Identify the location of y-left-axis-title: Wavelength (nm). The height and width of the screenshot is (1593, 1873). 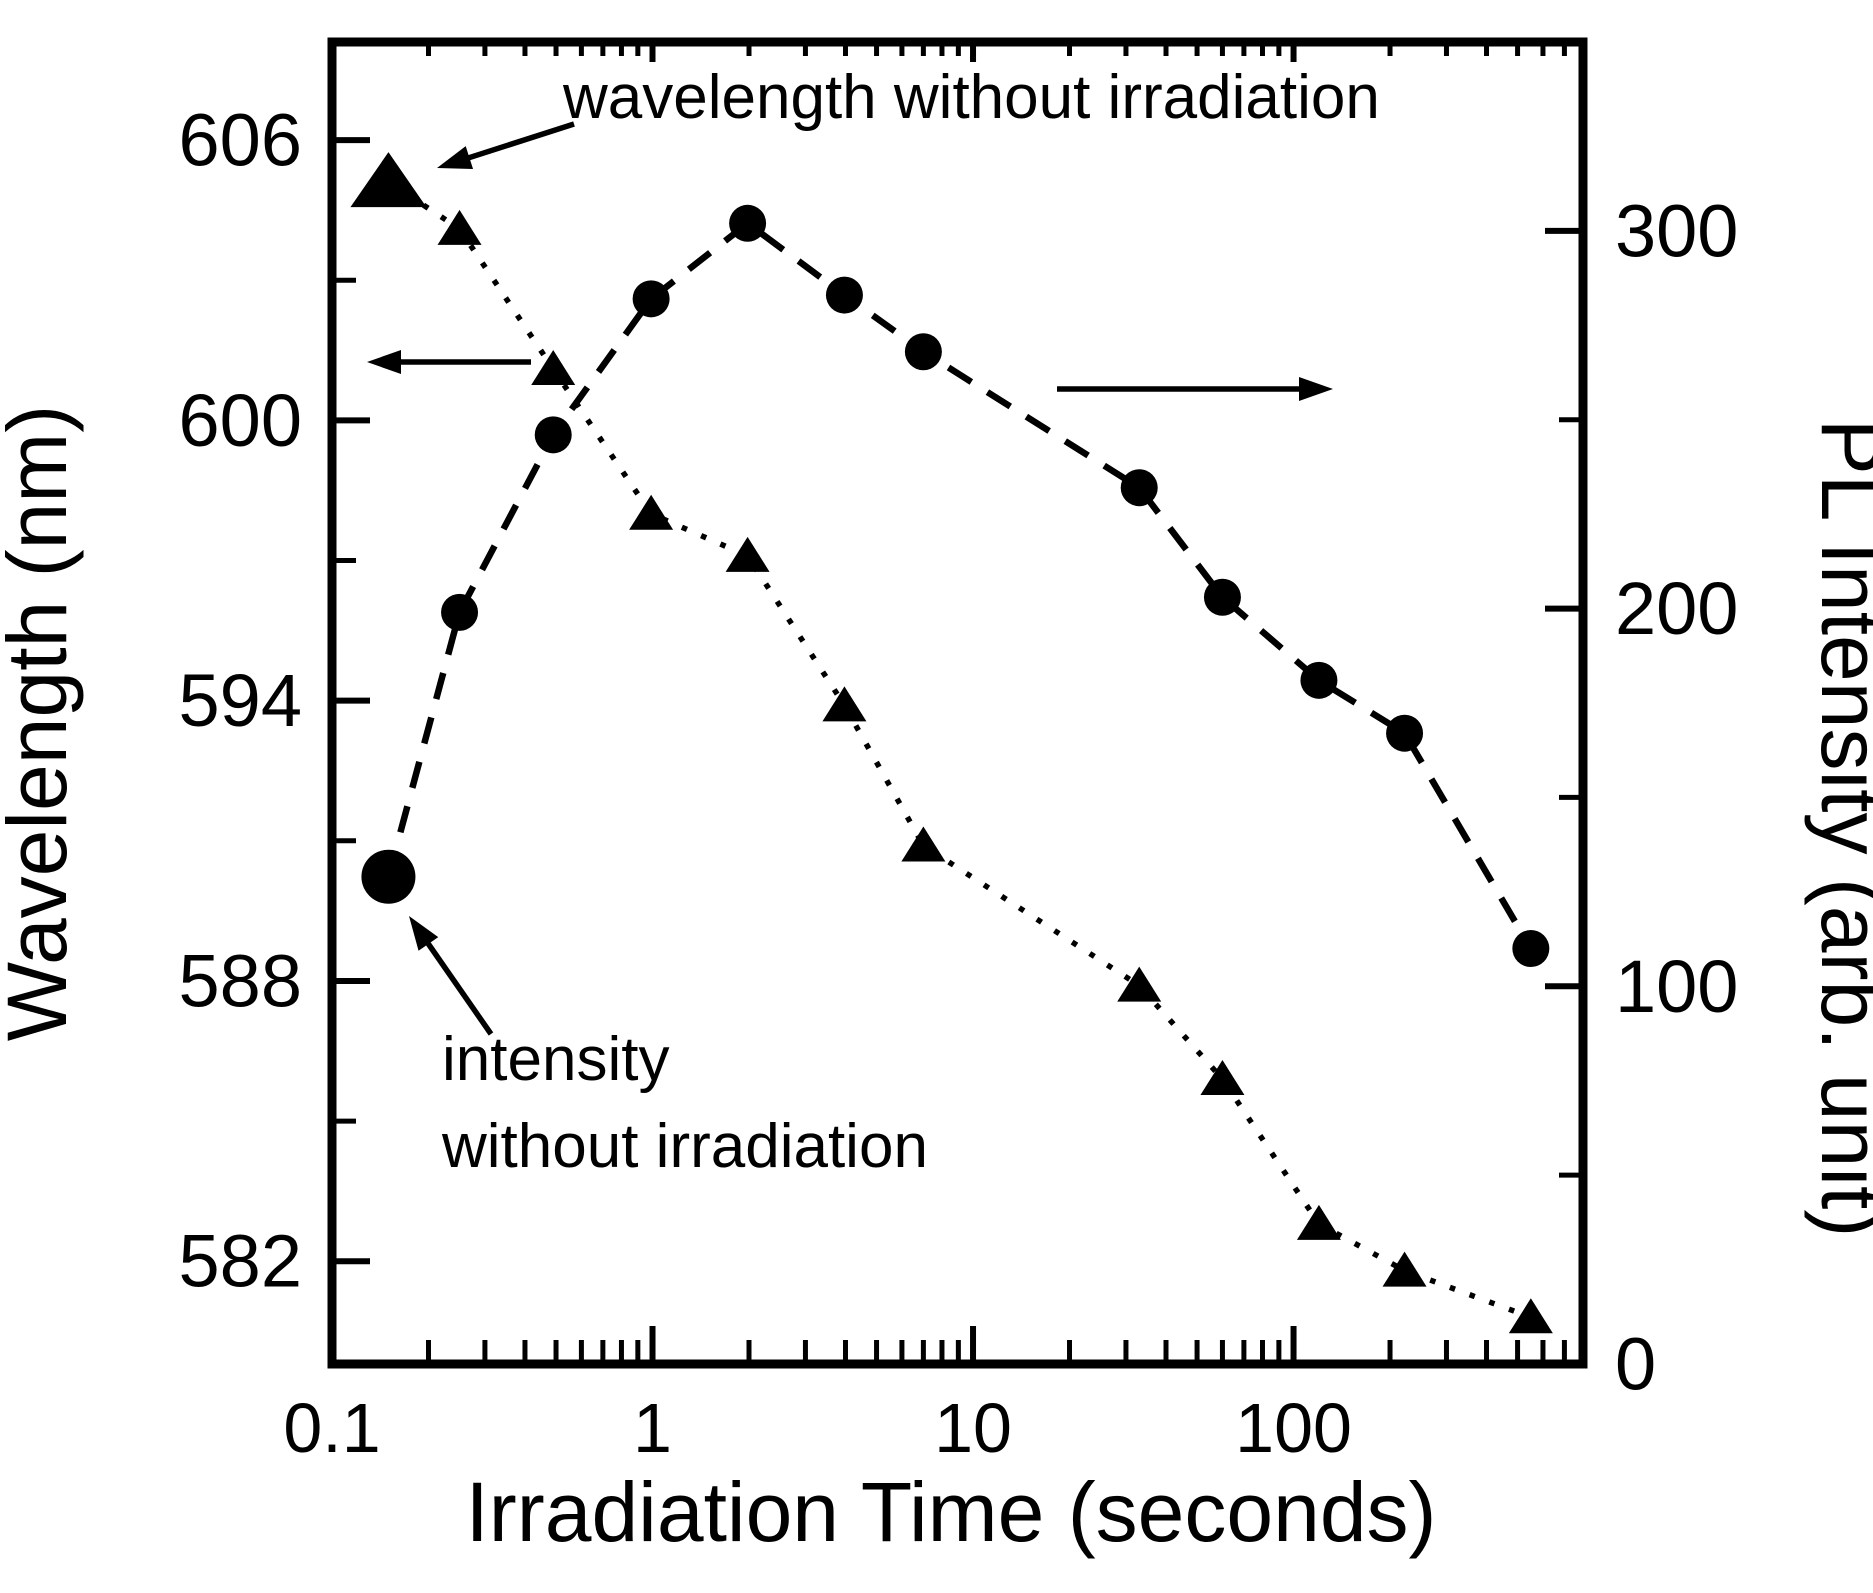
(42, 723).